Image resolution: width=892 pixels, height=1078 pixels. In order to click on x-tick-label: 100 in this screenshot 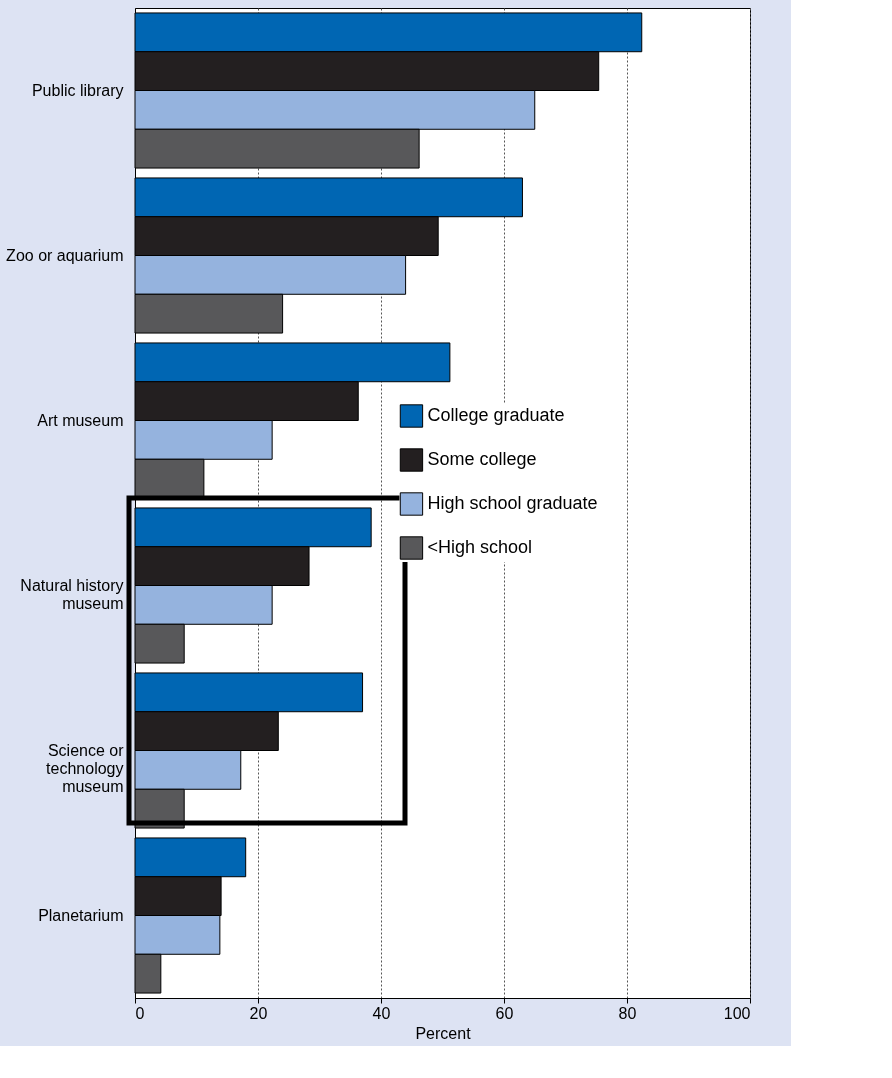, I will do `click(737, 1013)`.